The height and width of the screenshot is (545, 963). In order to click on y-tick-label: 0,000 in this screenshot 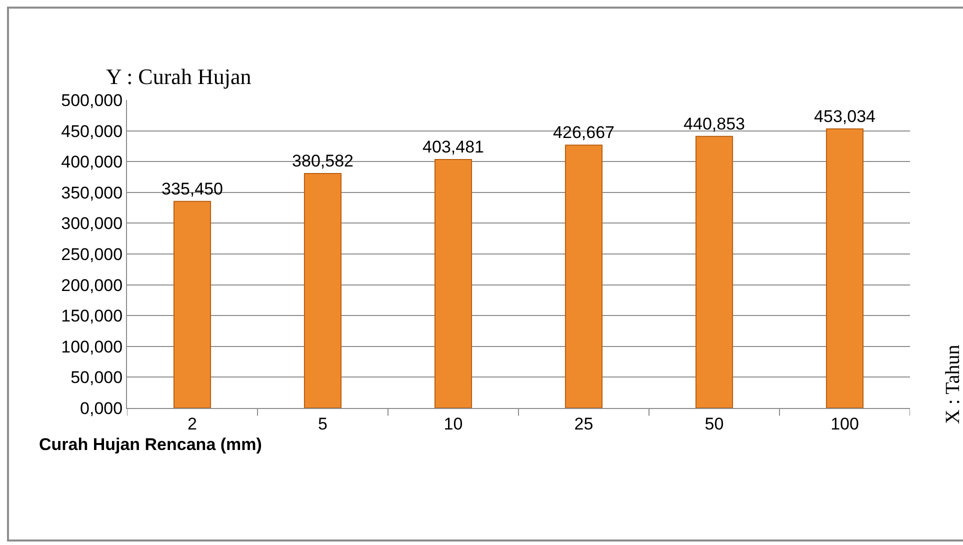, I will do `click(101, 408)`.